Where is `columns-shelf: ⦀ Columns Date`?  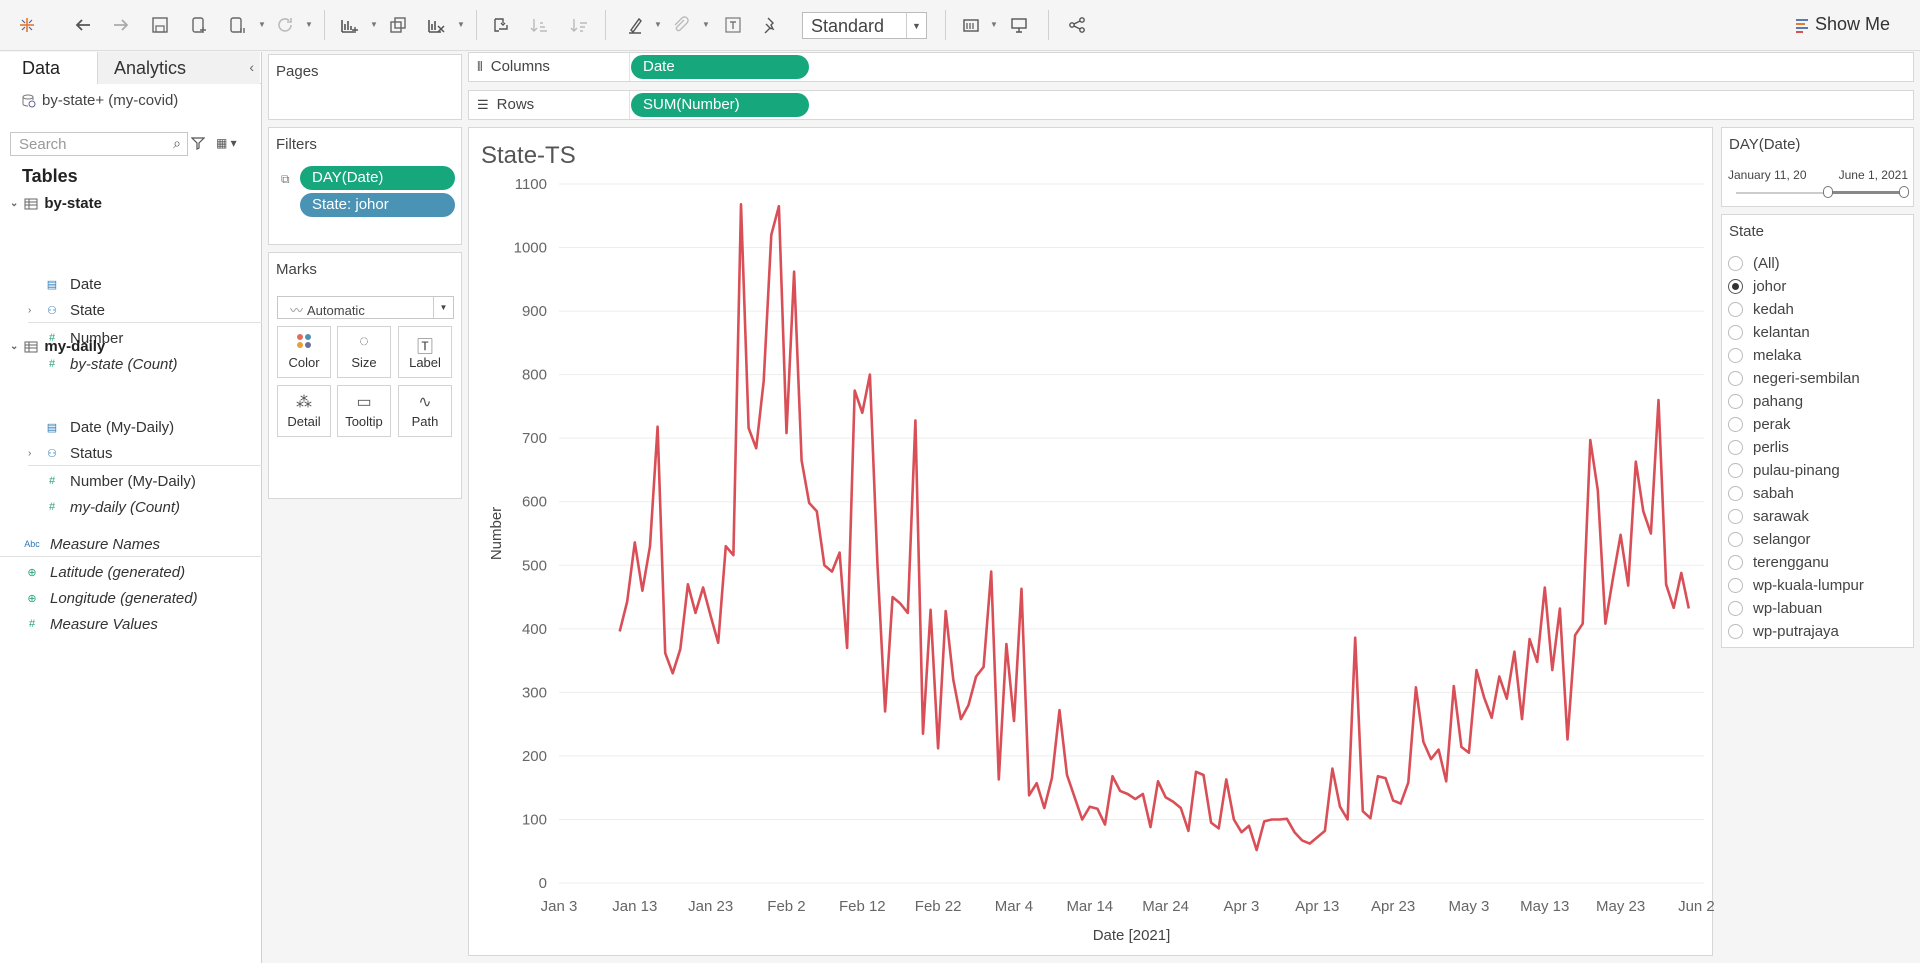 columns-shelf: ⦀ Columns Date is located at coordinates (1191, 67).